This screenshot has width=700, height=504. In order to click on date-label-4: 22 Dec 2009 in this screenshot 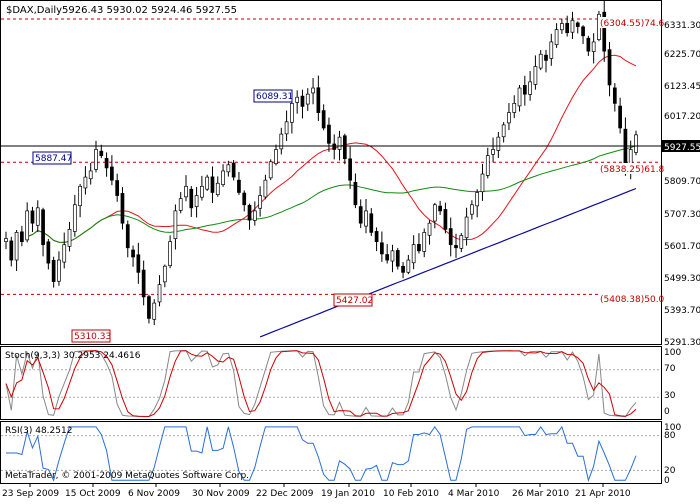, I will do `click(285, 494)`.